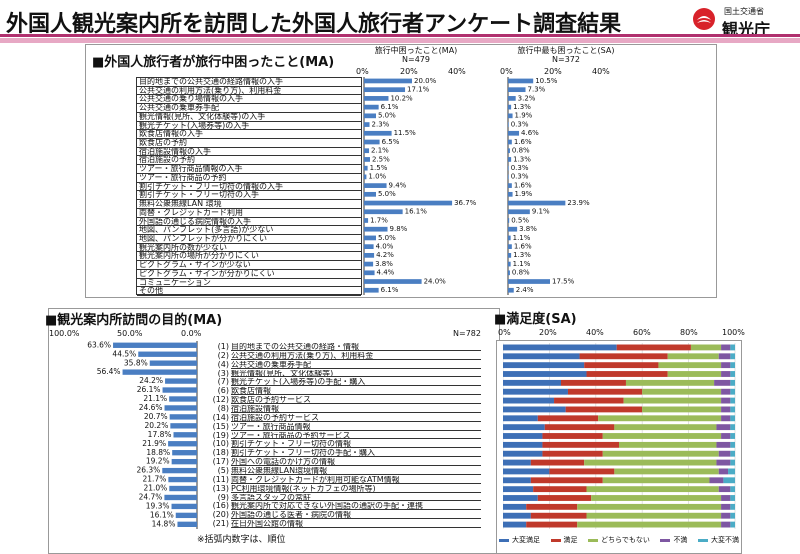 Image resolution: width=800 pixels, height=554 pixels. What do you see at coordinates (220, 515) in the screenshot?
I see `purpose-rank: (20)` at bounding box center [220, 515].